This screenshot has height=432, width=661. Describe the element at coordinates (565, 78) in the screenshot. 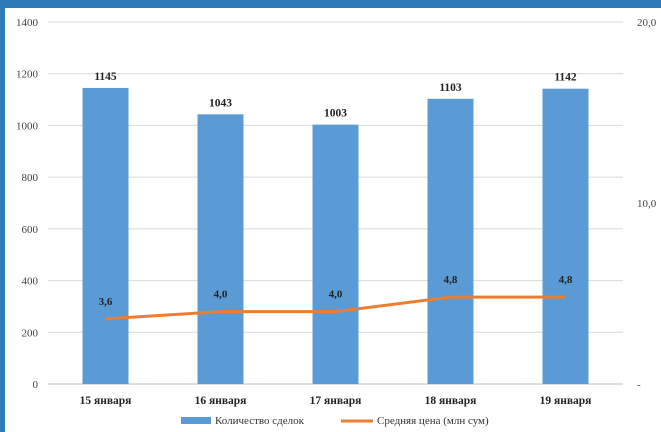

I see `bar-data-label: 1142` at that location.